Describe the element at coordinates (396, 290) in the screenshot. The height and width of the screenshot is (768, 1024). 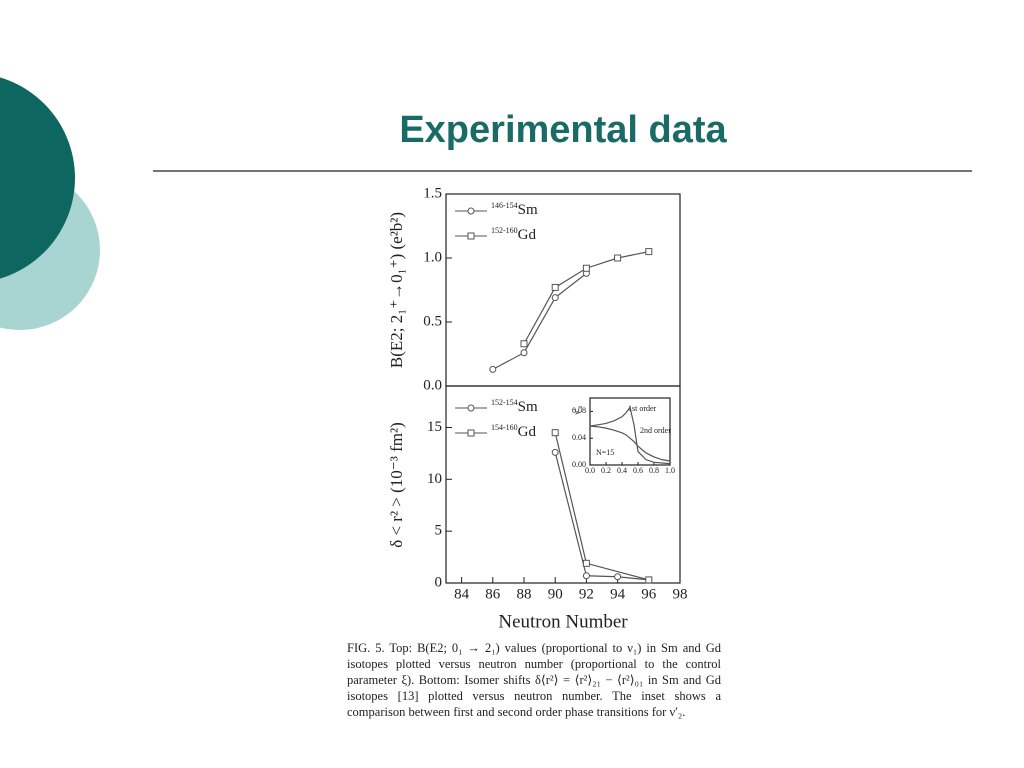
I see `y-axis-label: B(E2; 2₁⁺→0₁⁺) (e²b²)` at that location.